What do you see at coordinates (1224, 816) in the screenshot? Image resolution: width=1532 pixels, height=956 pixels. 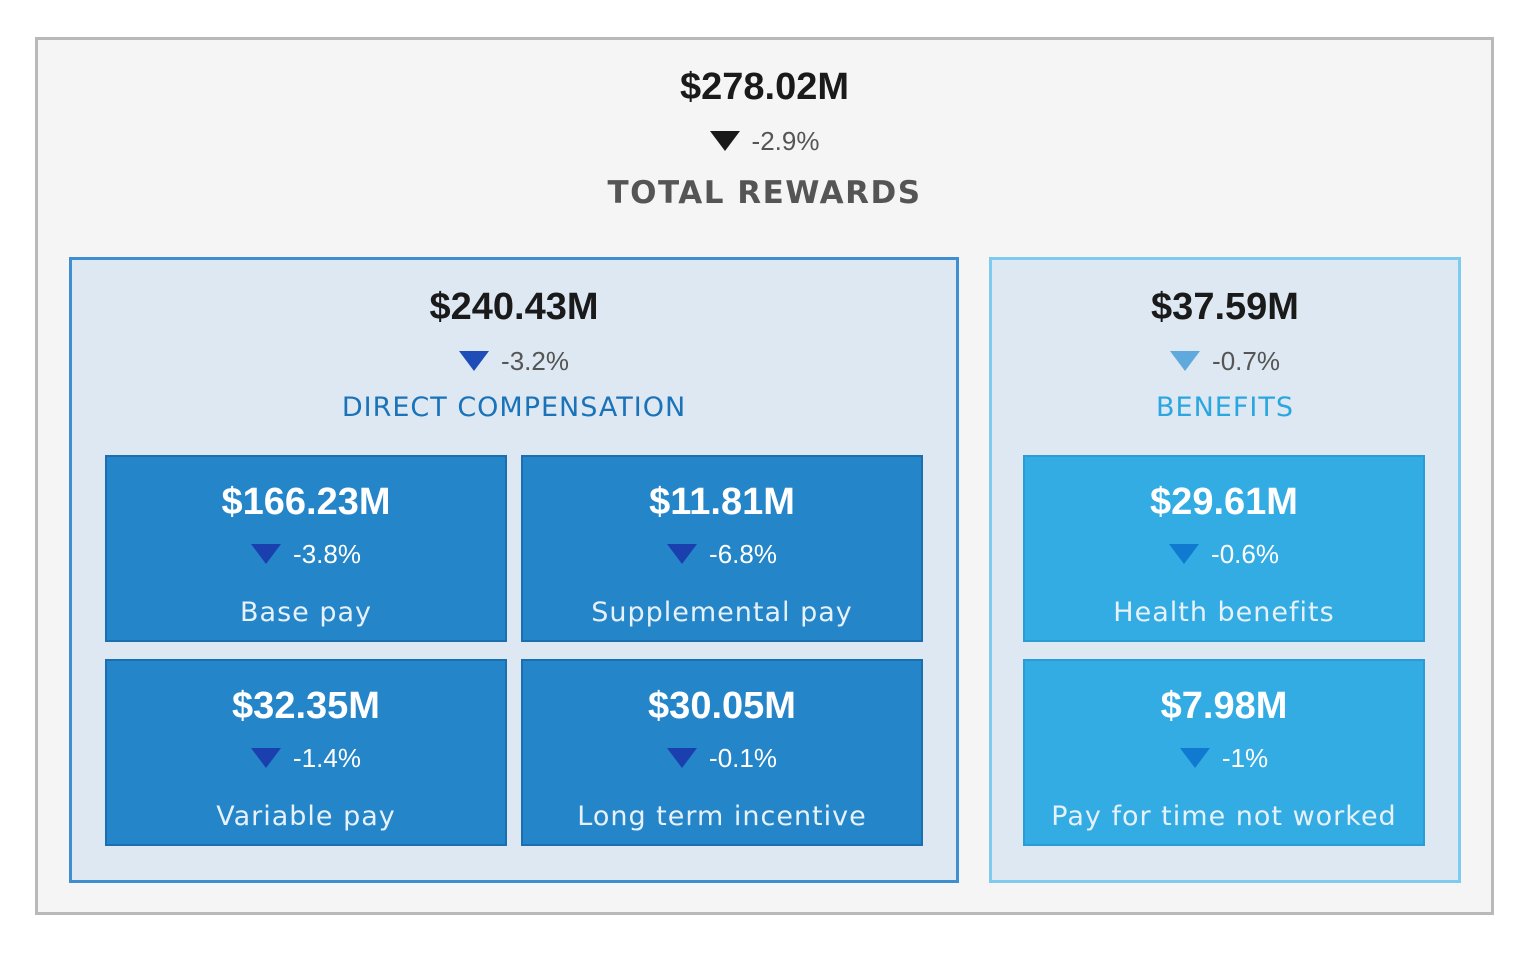 I see `tile-label: Pay for time not worked` at bounding box center [1224, 816].